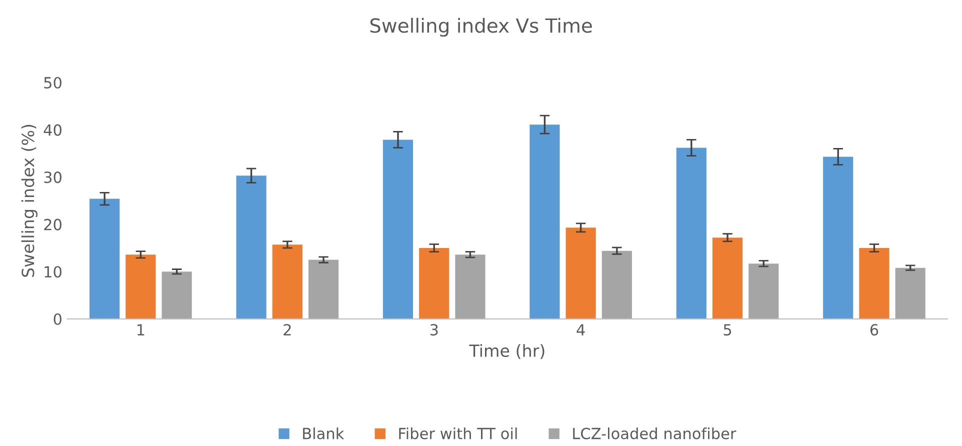 This screenshot has height=446, width=962. Describe the element at coordinates (53, 272) in the screenshot. I see `y-tick-label: 10` at that location.